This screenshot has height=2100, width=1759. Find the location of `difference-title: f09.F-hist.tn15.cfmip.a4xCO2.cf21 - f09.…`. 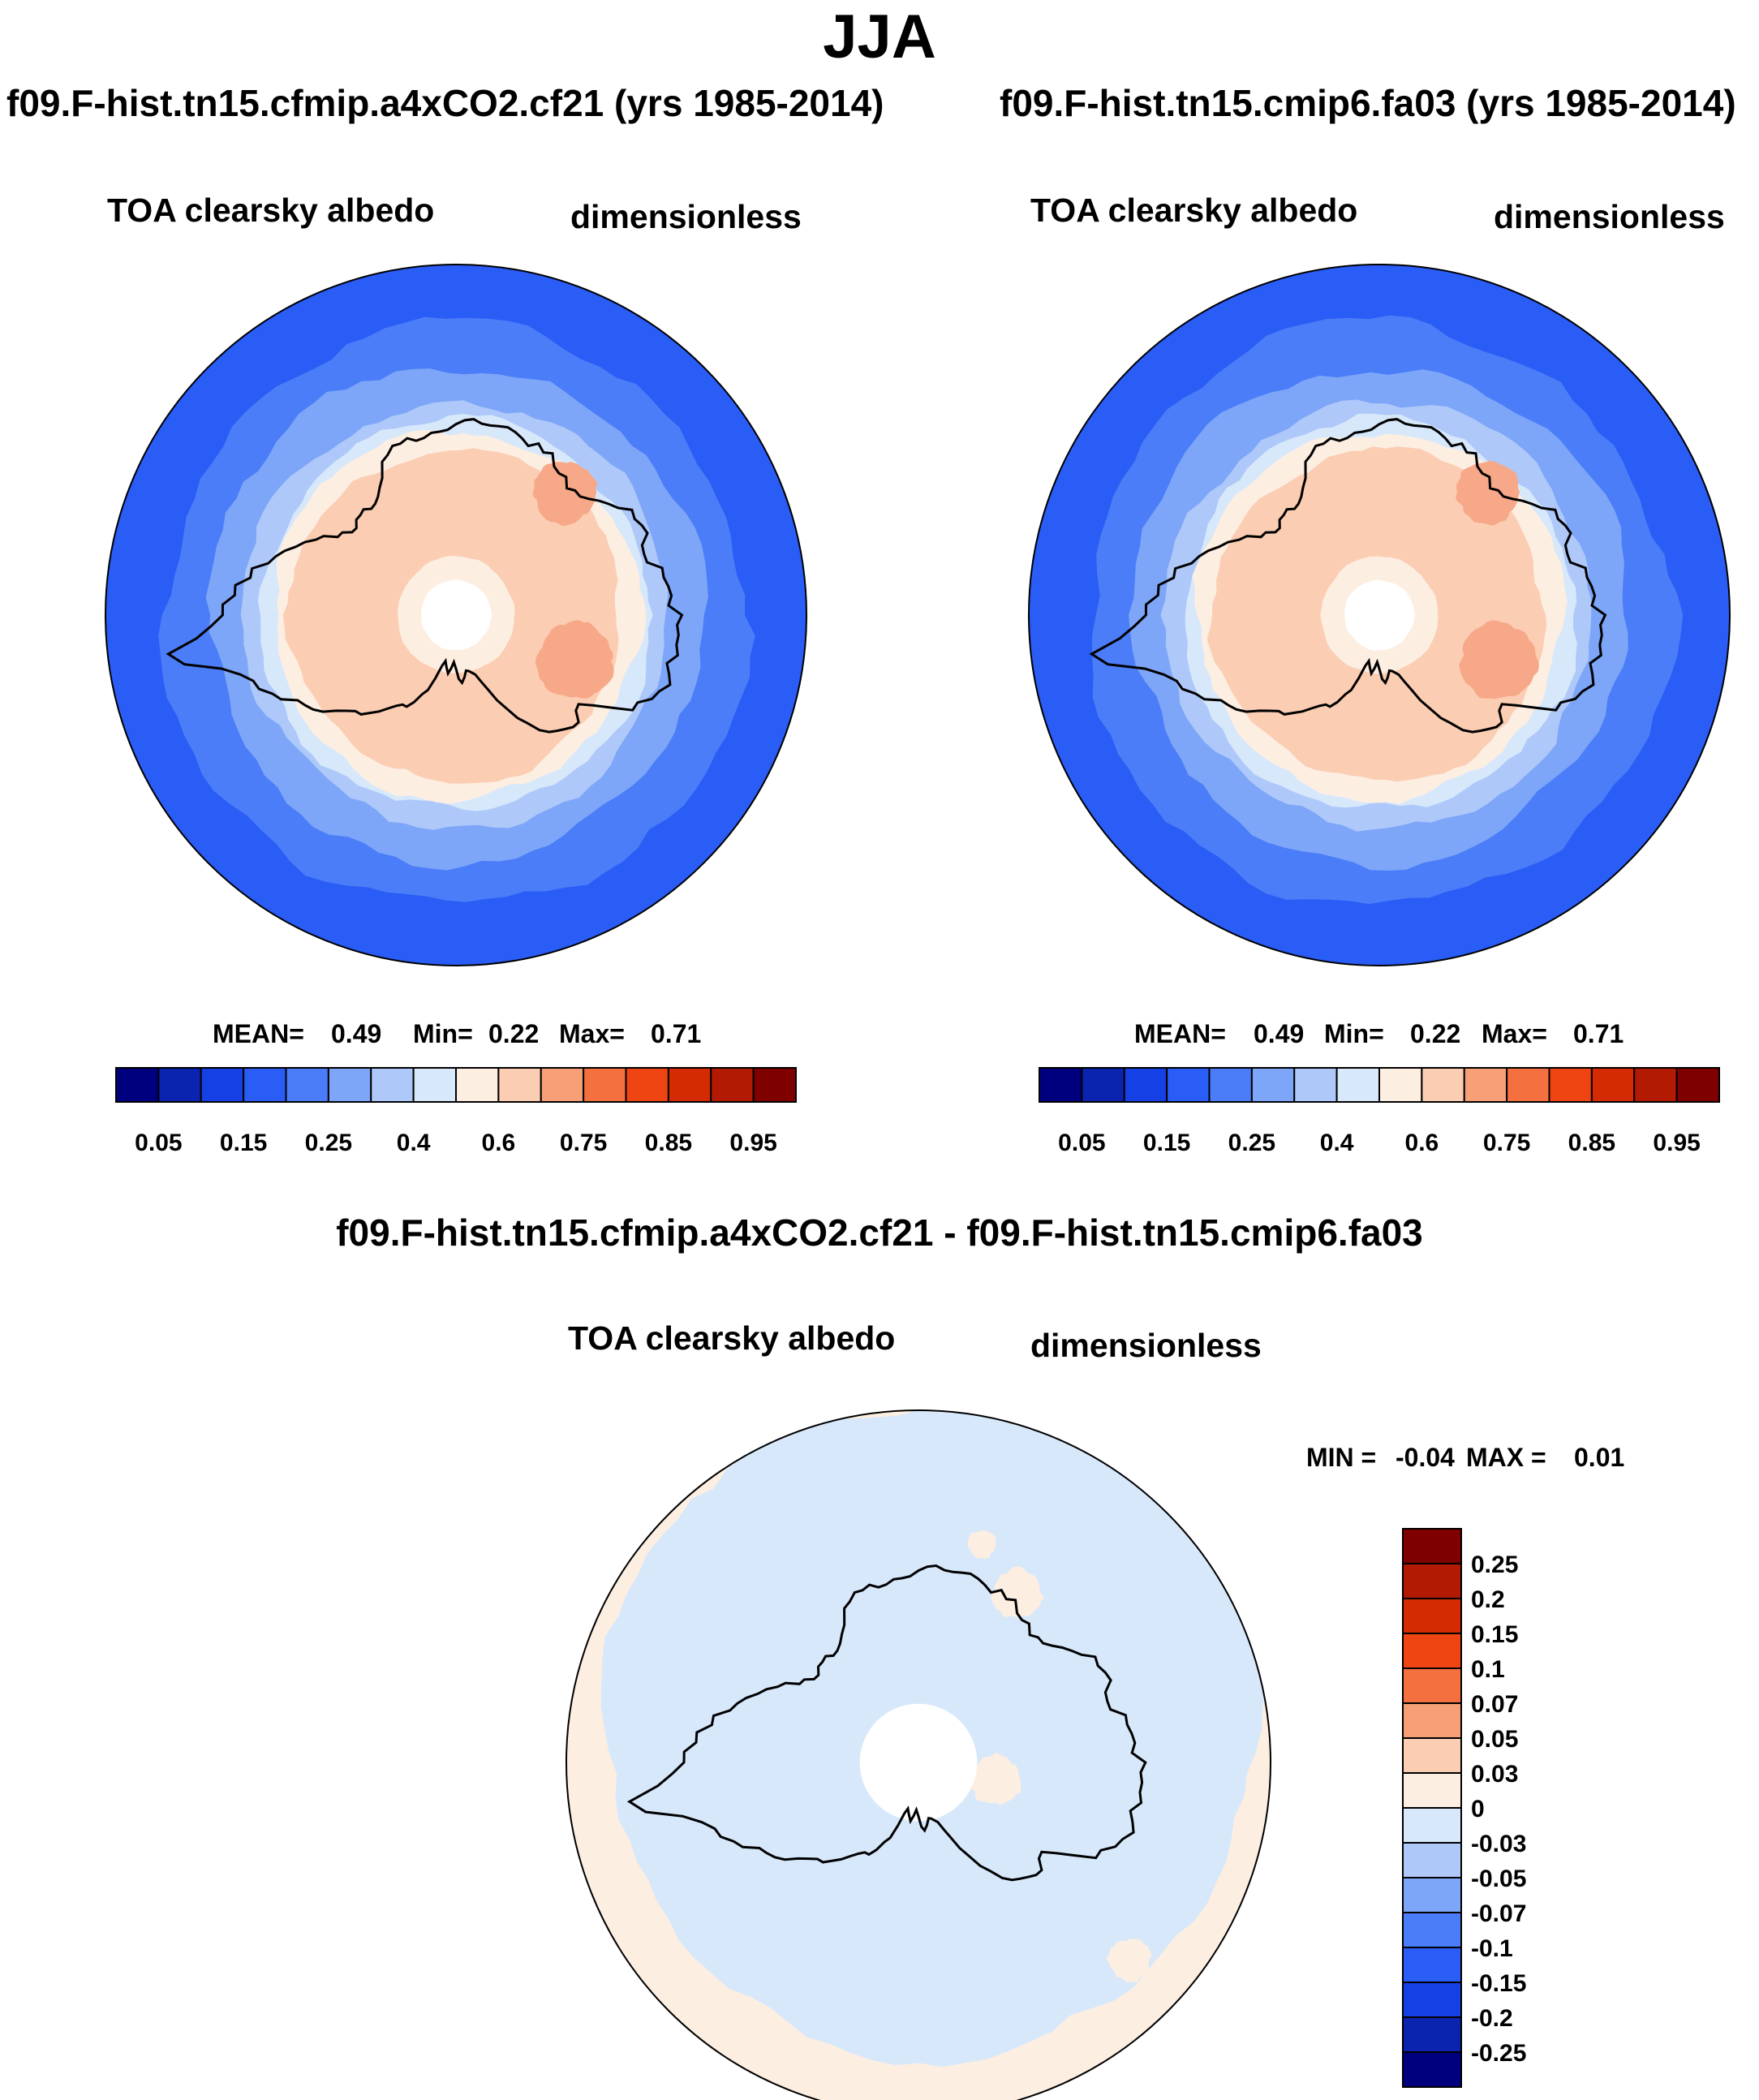

difference-title: f09.F-hist.tn15.cfmip.a4xCO2.cf21 - f09.… is located at coordinates (879, 1232).